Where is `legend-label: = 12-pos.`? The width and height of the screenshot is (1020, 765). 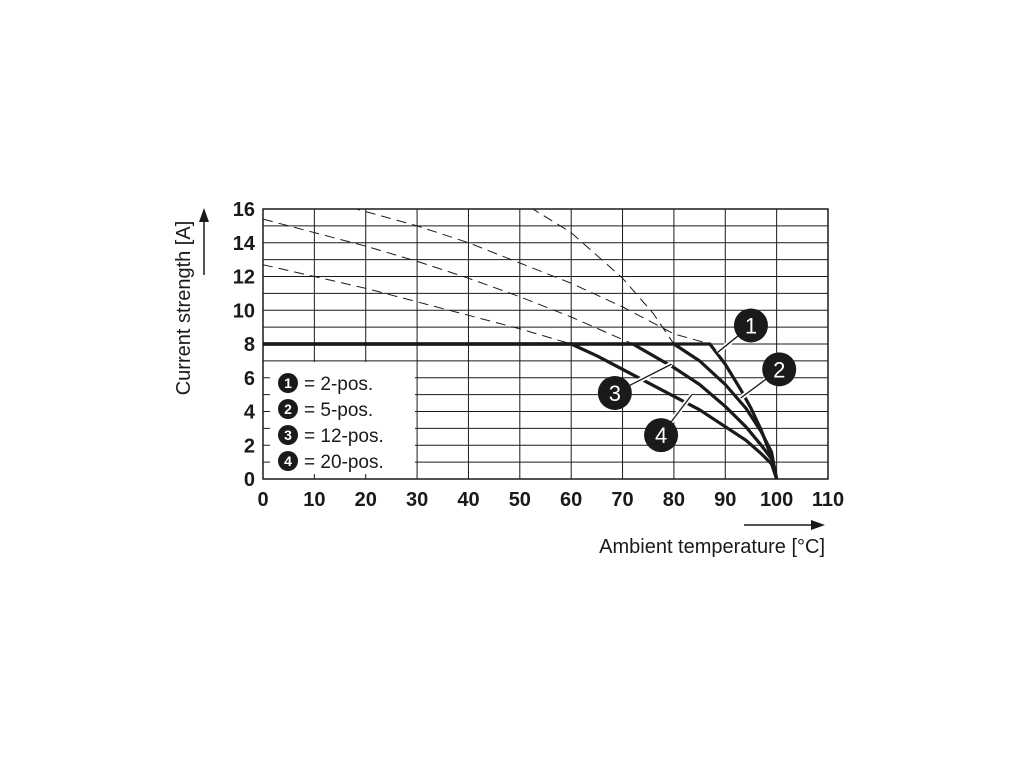
legend-label: = 12-pos. is located at coordinates (344, 436).